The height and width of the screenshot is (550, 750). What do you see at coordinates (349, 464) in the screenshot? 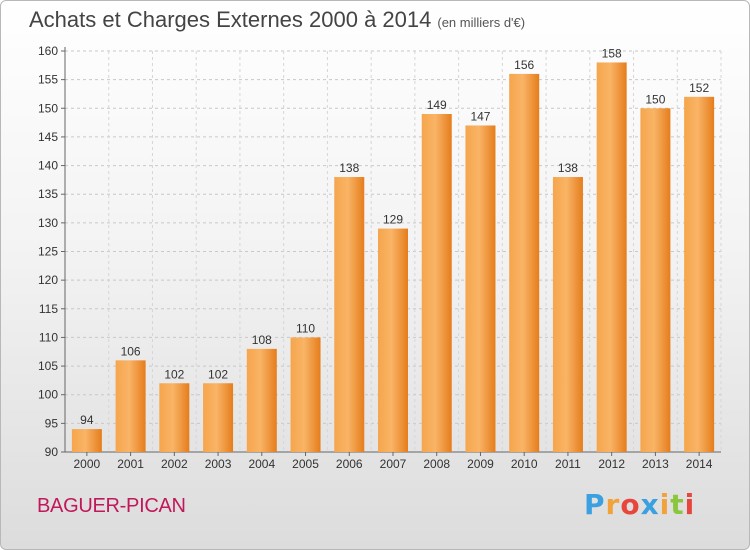
I see `x-tick-label: 2006` at bounding box center [349, 464].